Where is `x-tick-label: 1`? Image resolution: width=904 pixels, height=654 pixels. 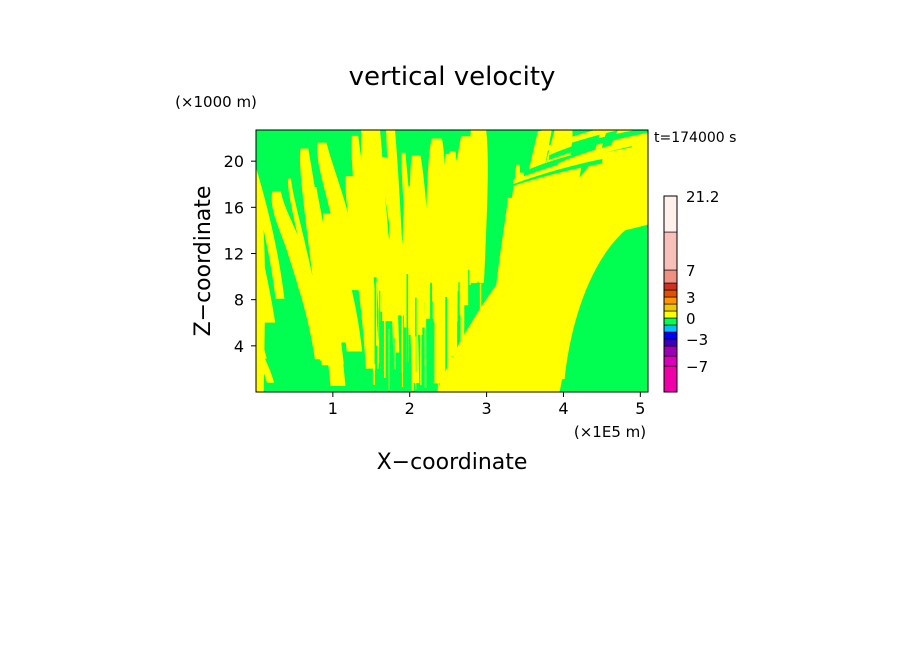 x-tick-label: 1 is located at coordinates (333, 408).